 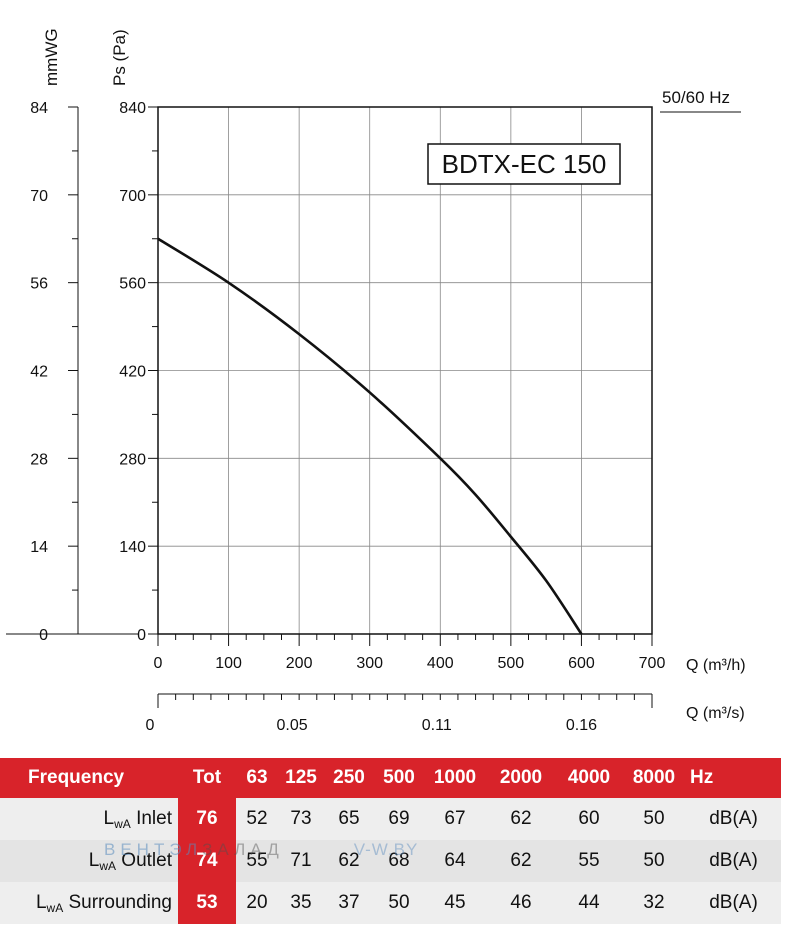 What do you see at coordinates (410, 663) in the screenshot?
I see `x-tick-labels: 0 100 200 300 400 500 600 700` at bounding box center [410, 663].